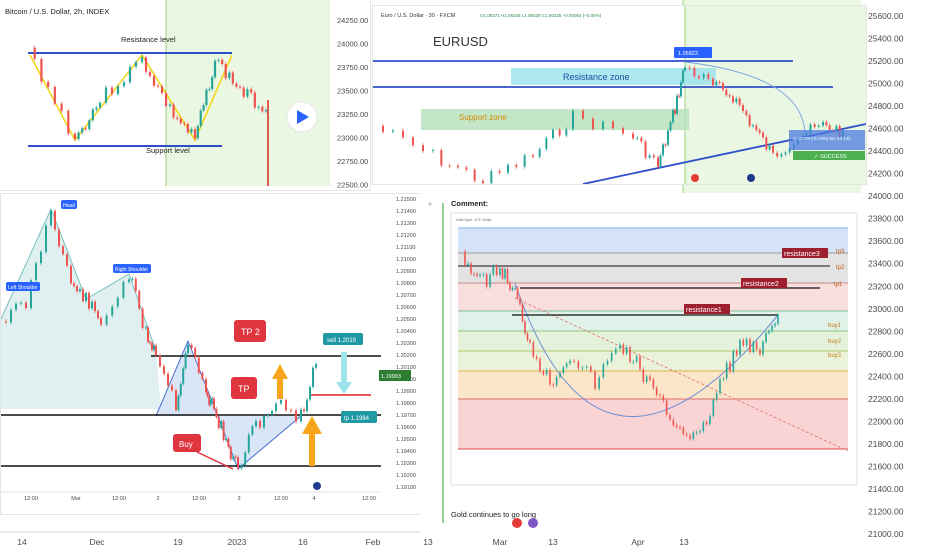  What do you see at coordinates (707, 309) in the screenshot?
I see `resistance1-badge` at bounding box center [707, 309].